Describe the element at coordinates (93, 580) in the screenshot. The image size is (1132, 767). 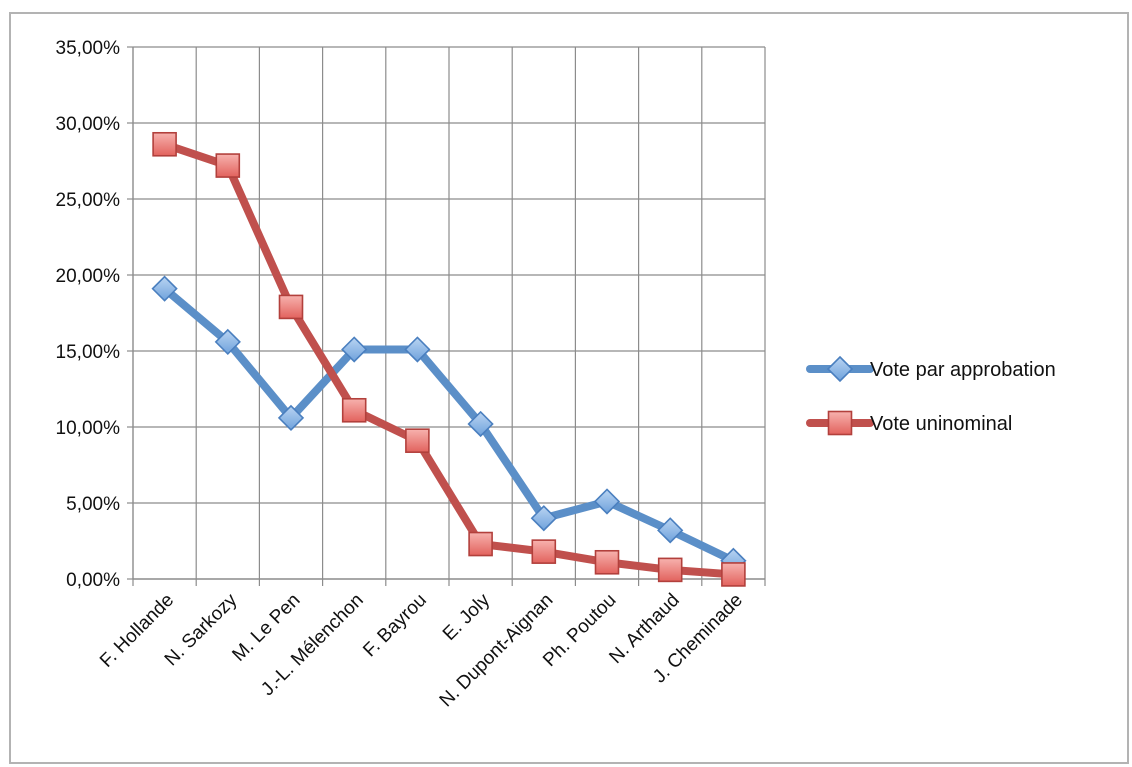
I see `y-tick-label: 0,00%` at that location.